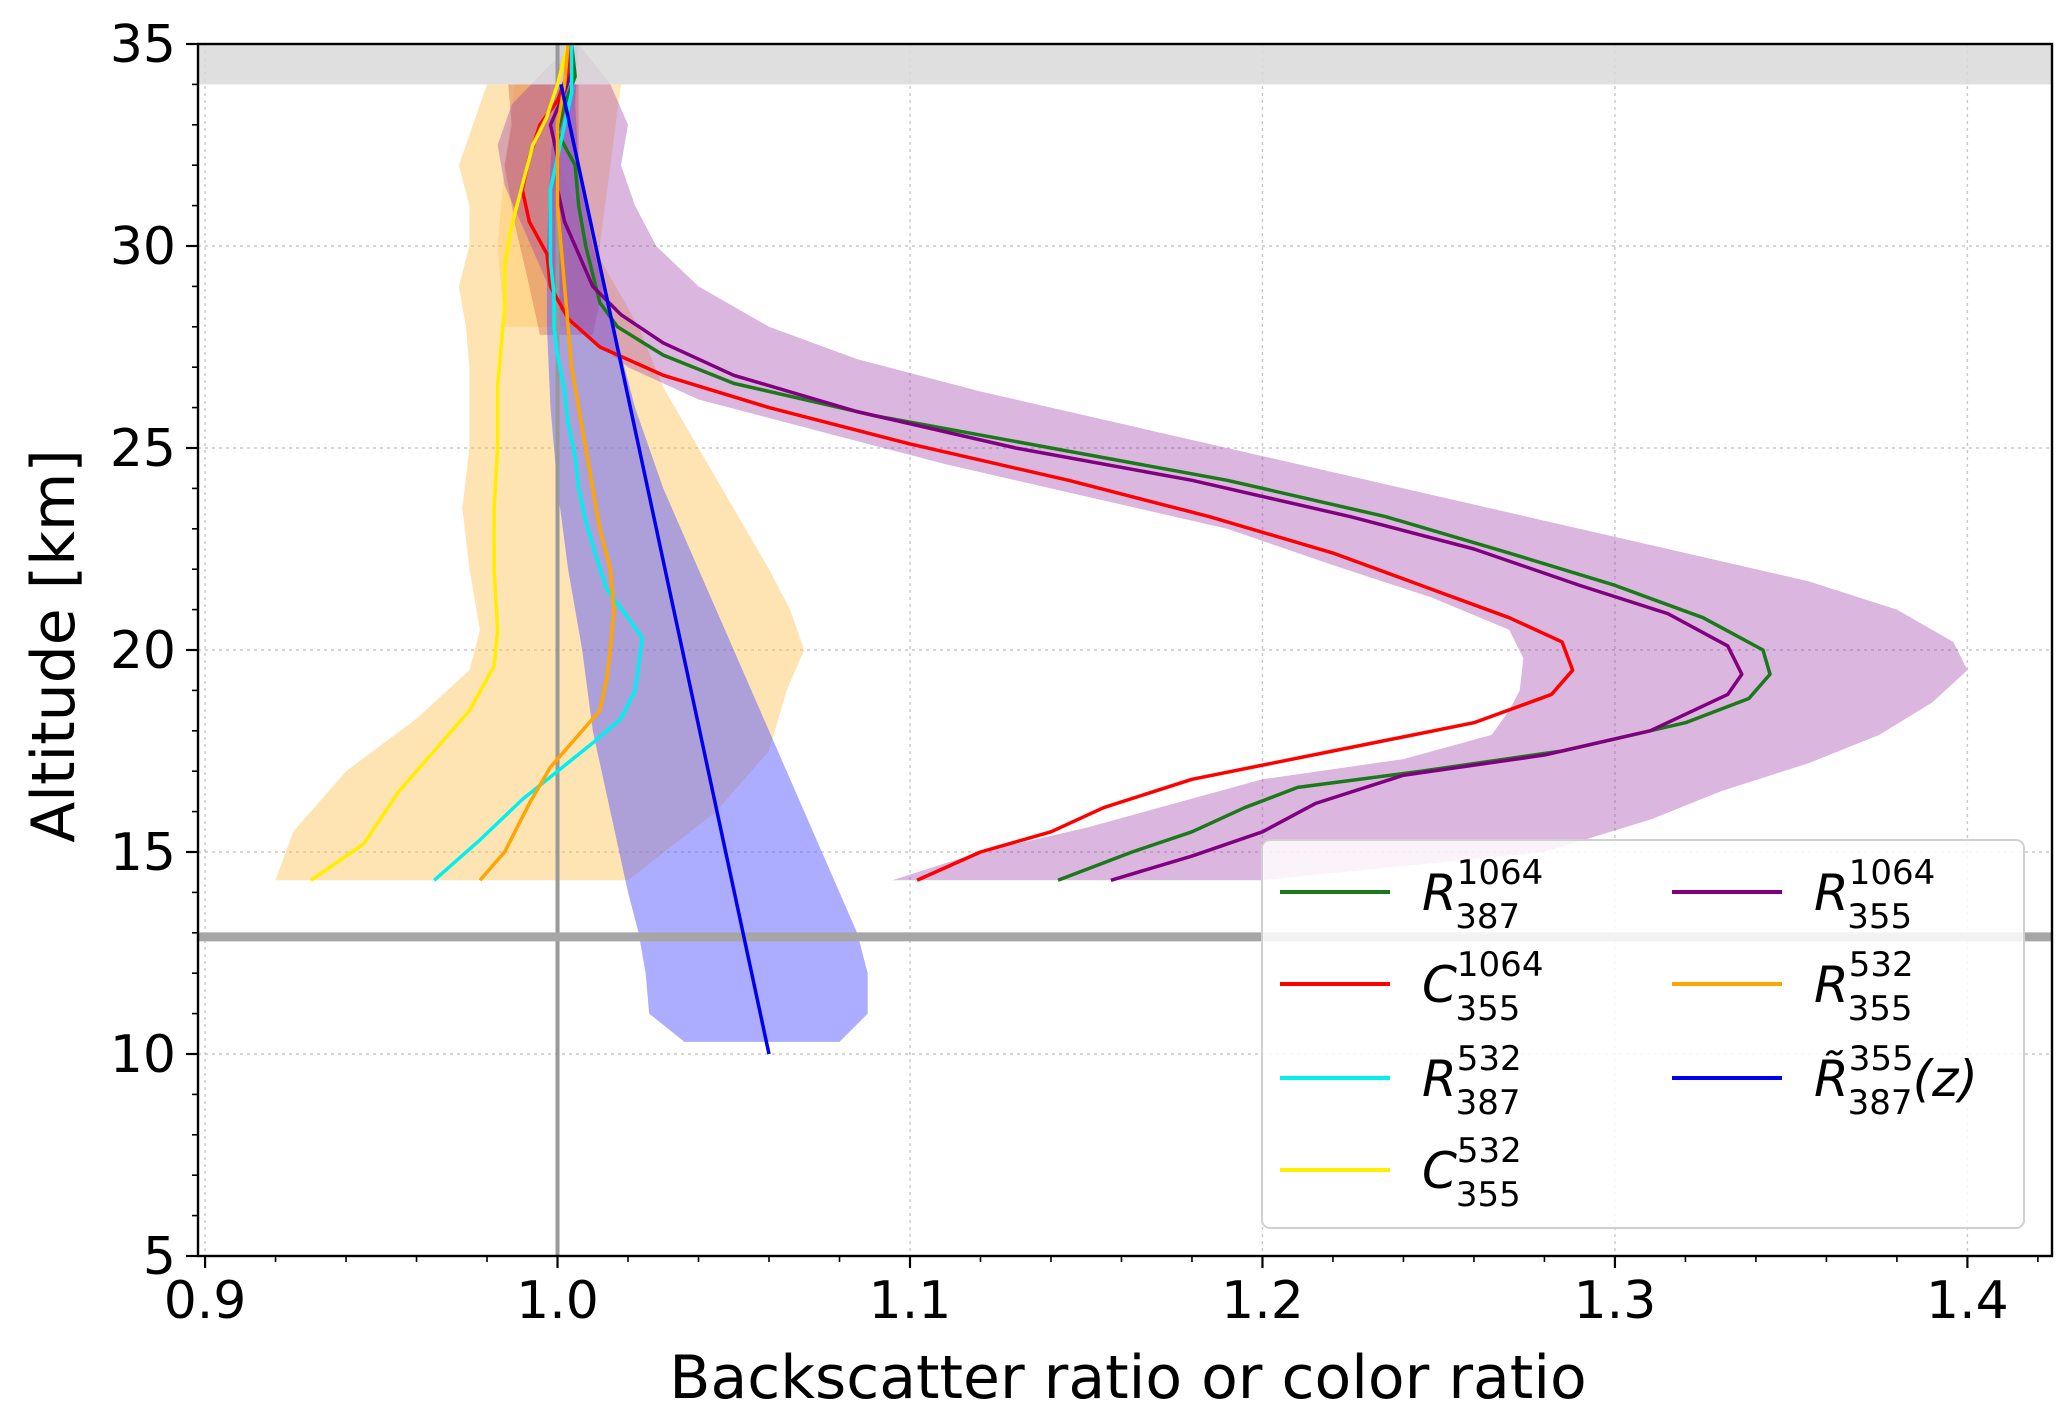 This screenshot has height=1417, width=2067. Describe the element at coordinates (1127, 1378) in the screenshot. I see `x-axis-label: Backscatter ratio or color ratio` at that location.